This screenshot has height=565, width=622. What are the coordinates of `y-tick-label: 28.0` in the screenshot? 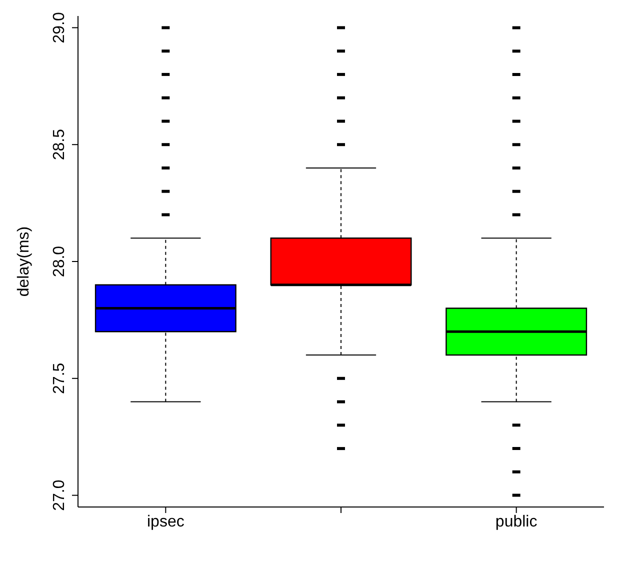 It's located at (59, 262).